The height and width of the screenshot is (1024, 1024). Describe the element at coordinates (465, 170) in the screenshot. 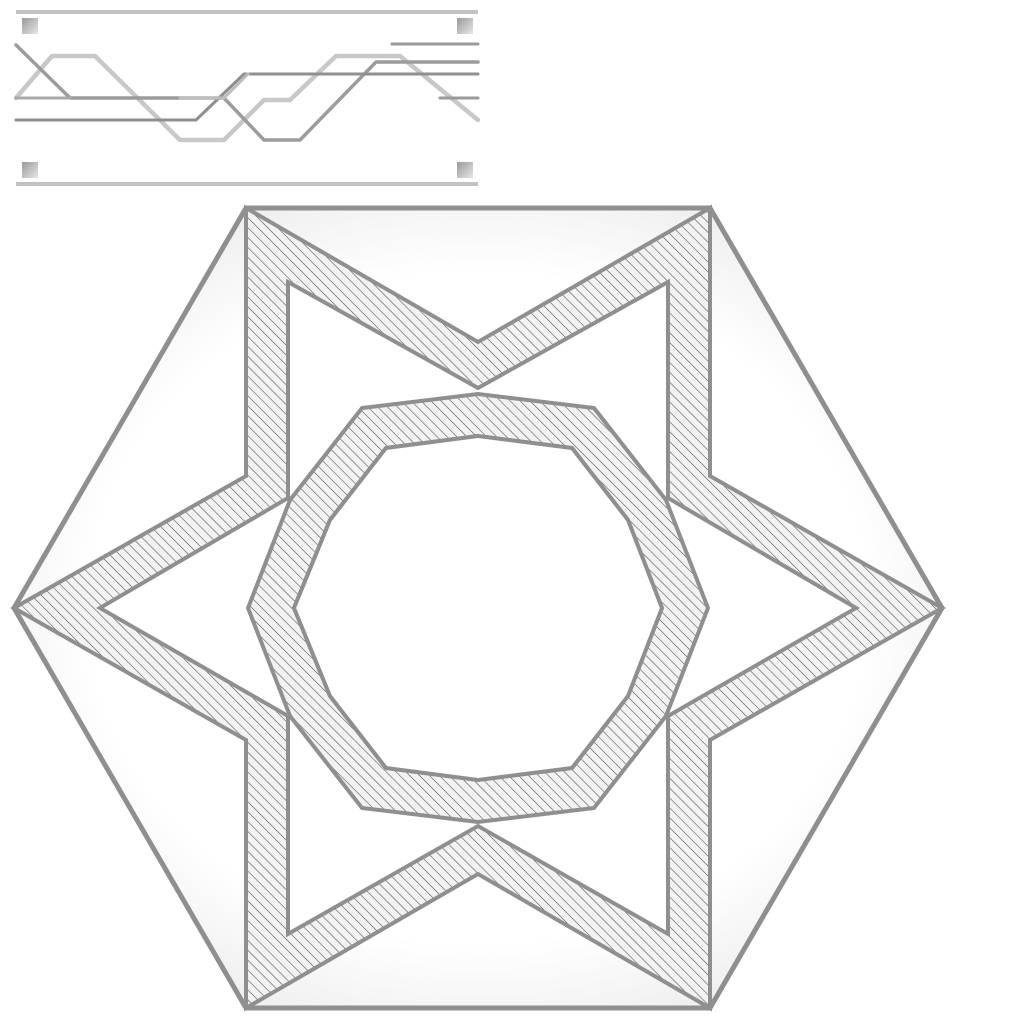

I see `corner-square-bottom-right` at that location.